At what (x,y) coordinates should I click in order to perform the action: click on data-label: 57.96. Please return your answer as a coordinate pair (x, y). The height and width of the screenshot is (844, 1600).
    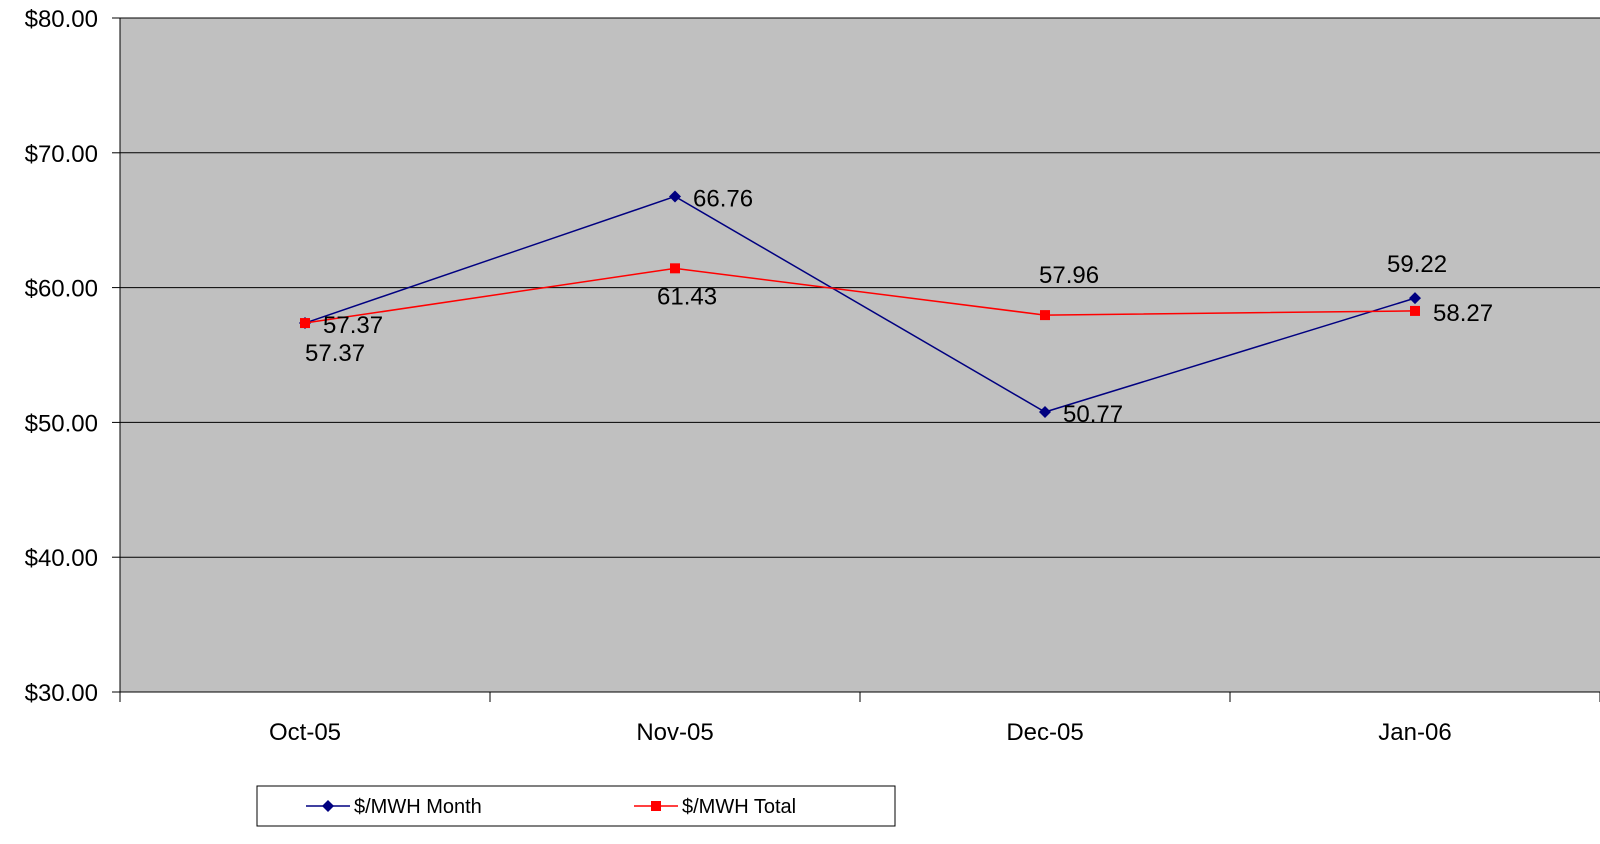
    Looking at the image, I should click on (1069, 275).